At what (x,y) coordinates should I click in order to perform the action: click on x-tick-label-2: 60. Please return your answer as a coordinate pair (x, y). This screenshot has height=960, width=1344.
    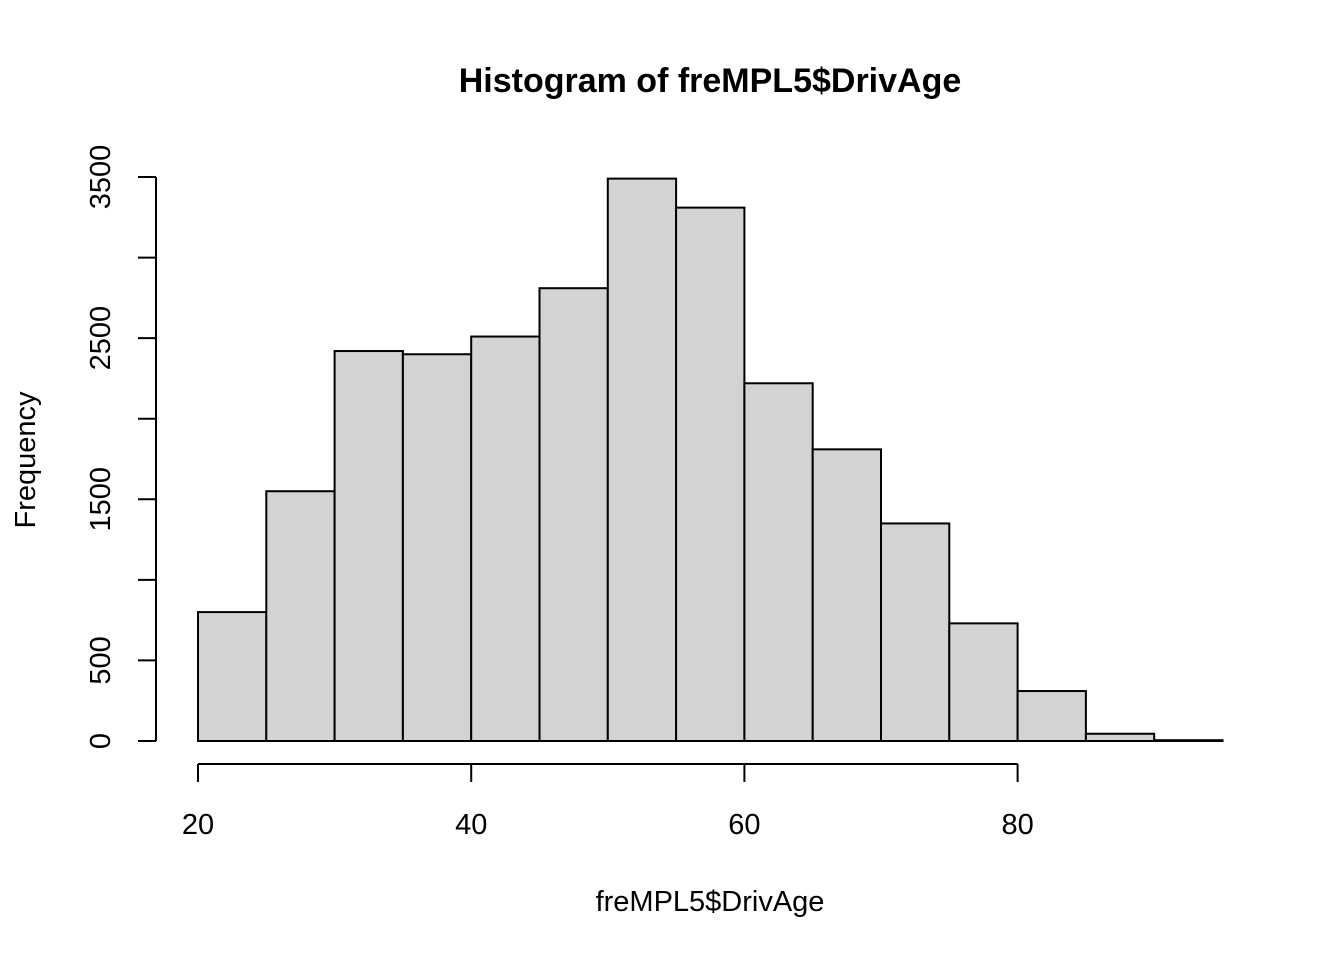
    Looking at the image, I should click on (744, 825).